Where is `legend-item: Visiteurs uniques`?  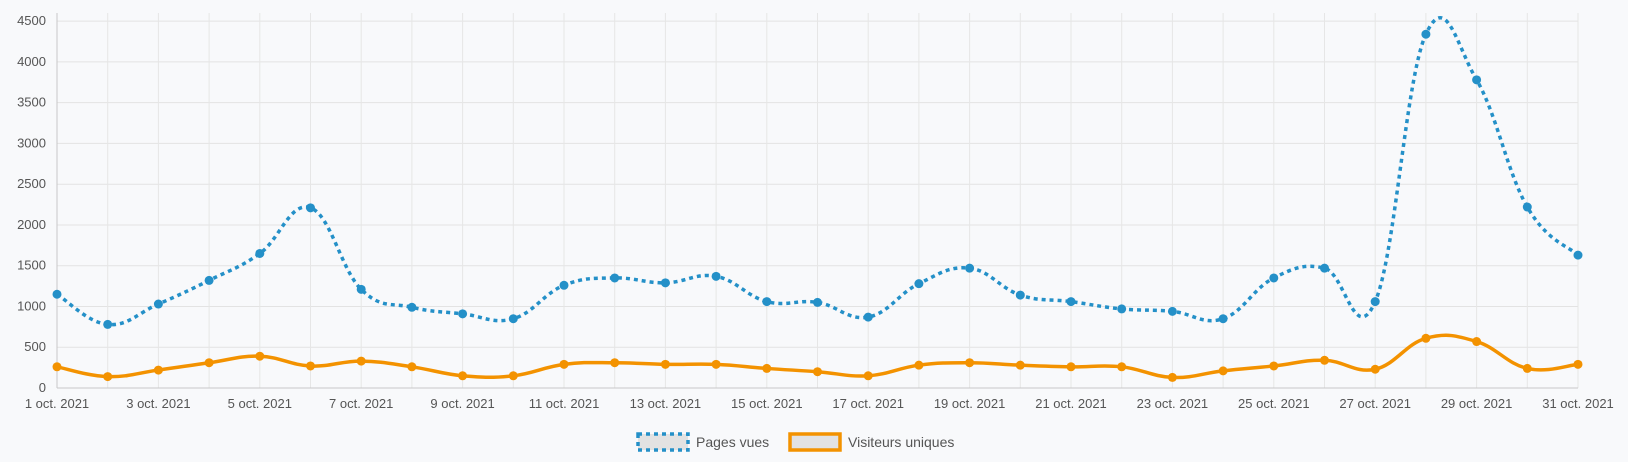
legend-item: Visiteurs uniques is located at coordinates (871, 442).